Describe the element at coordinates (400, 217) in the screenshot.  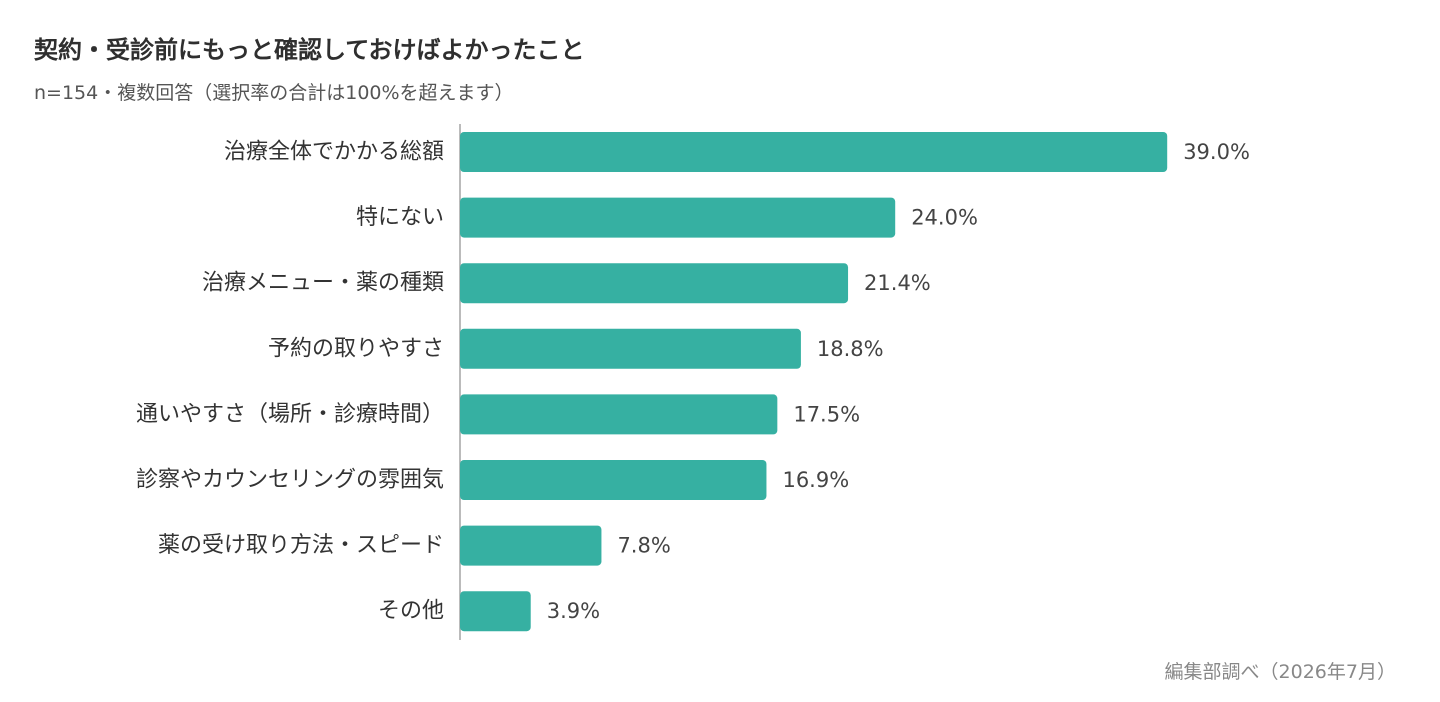
I see `category-label: 特にない` at that location.